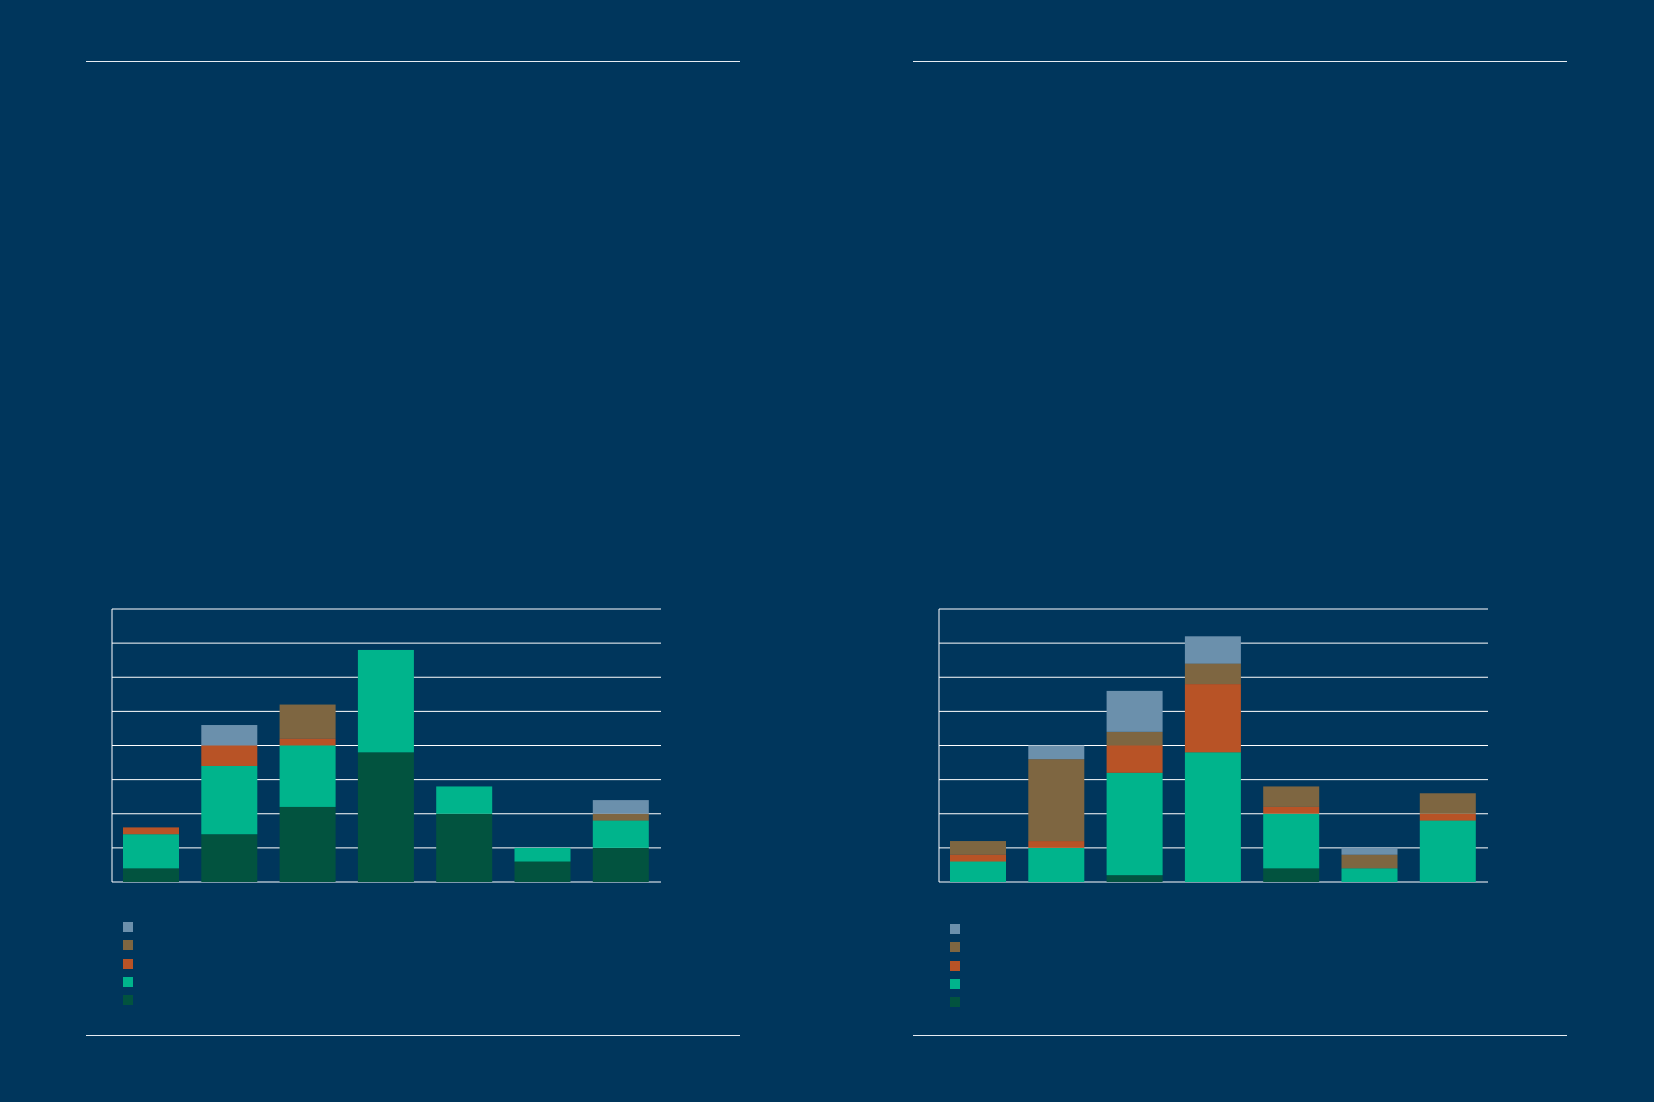 Image resolution: width=1654 pixels, height=1102 pixels. I want to click on top-rule-right, so click(1240, 61).